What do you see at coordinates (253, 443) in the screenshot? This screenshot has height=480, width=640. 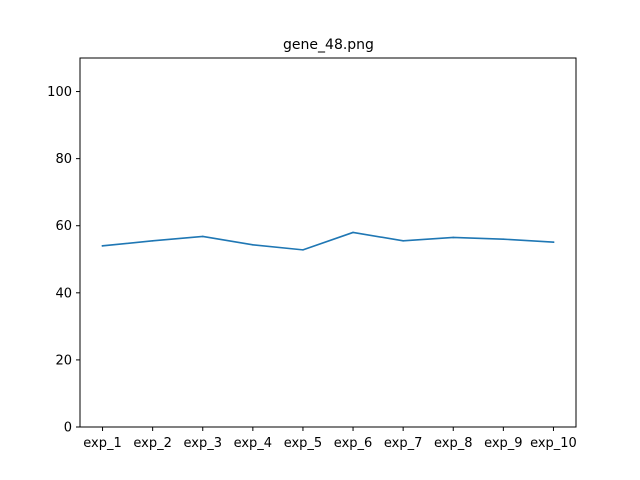 I see `x-tick-label: exp_4` at bounding box center [253, 443].